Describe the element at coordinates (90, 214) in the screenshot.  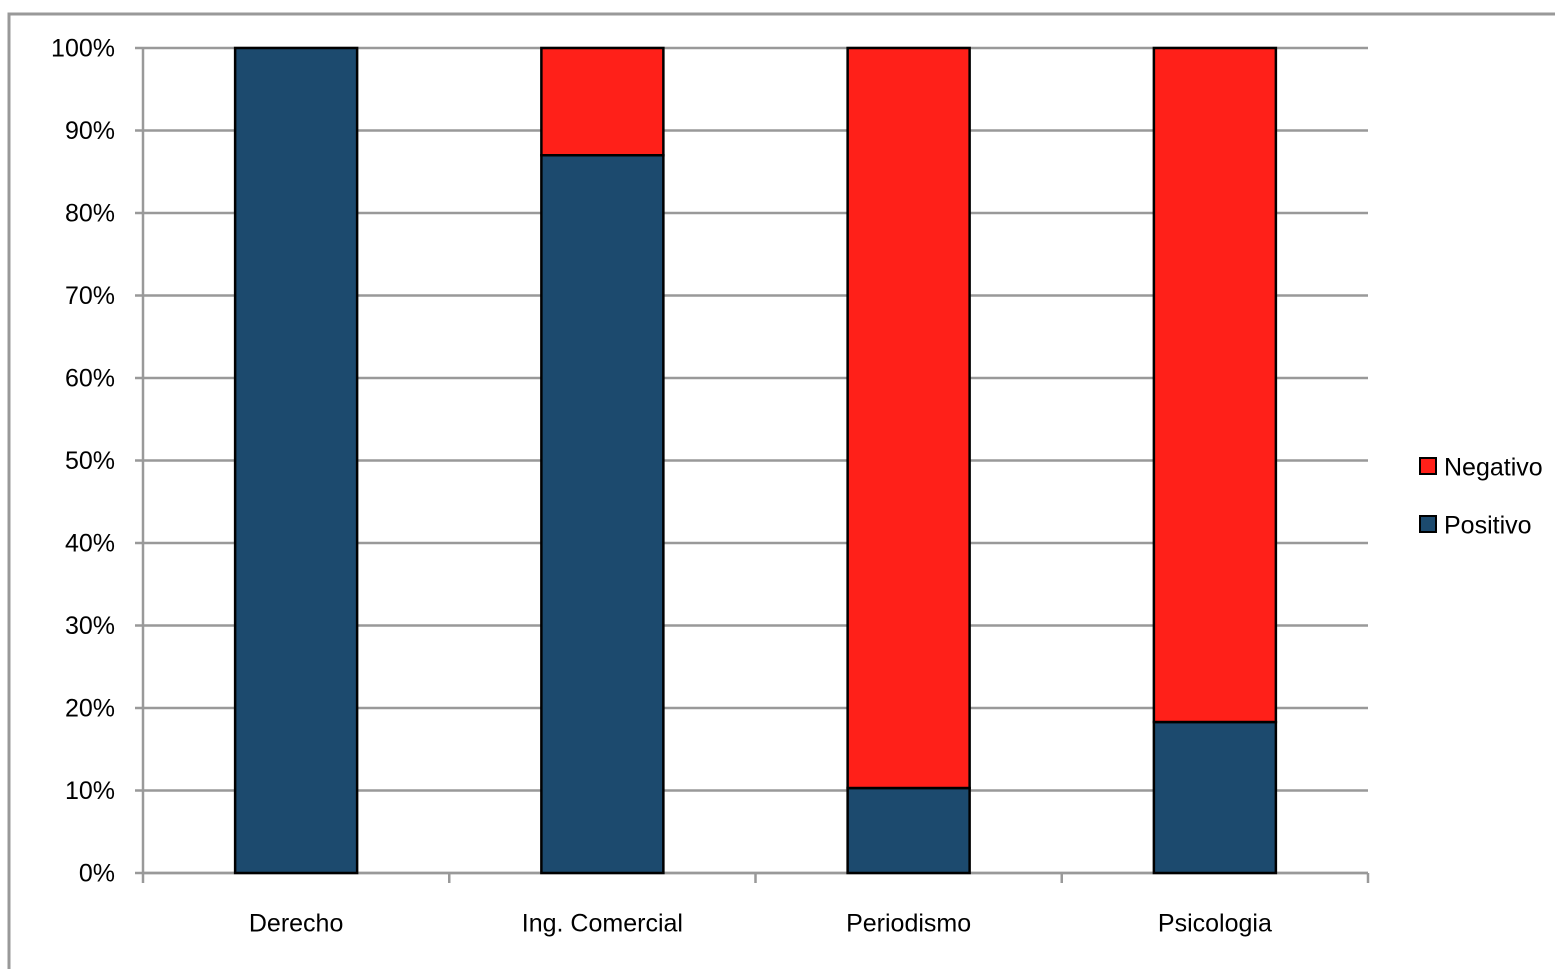
I see `y-tick-label: 80%` at that location.